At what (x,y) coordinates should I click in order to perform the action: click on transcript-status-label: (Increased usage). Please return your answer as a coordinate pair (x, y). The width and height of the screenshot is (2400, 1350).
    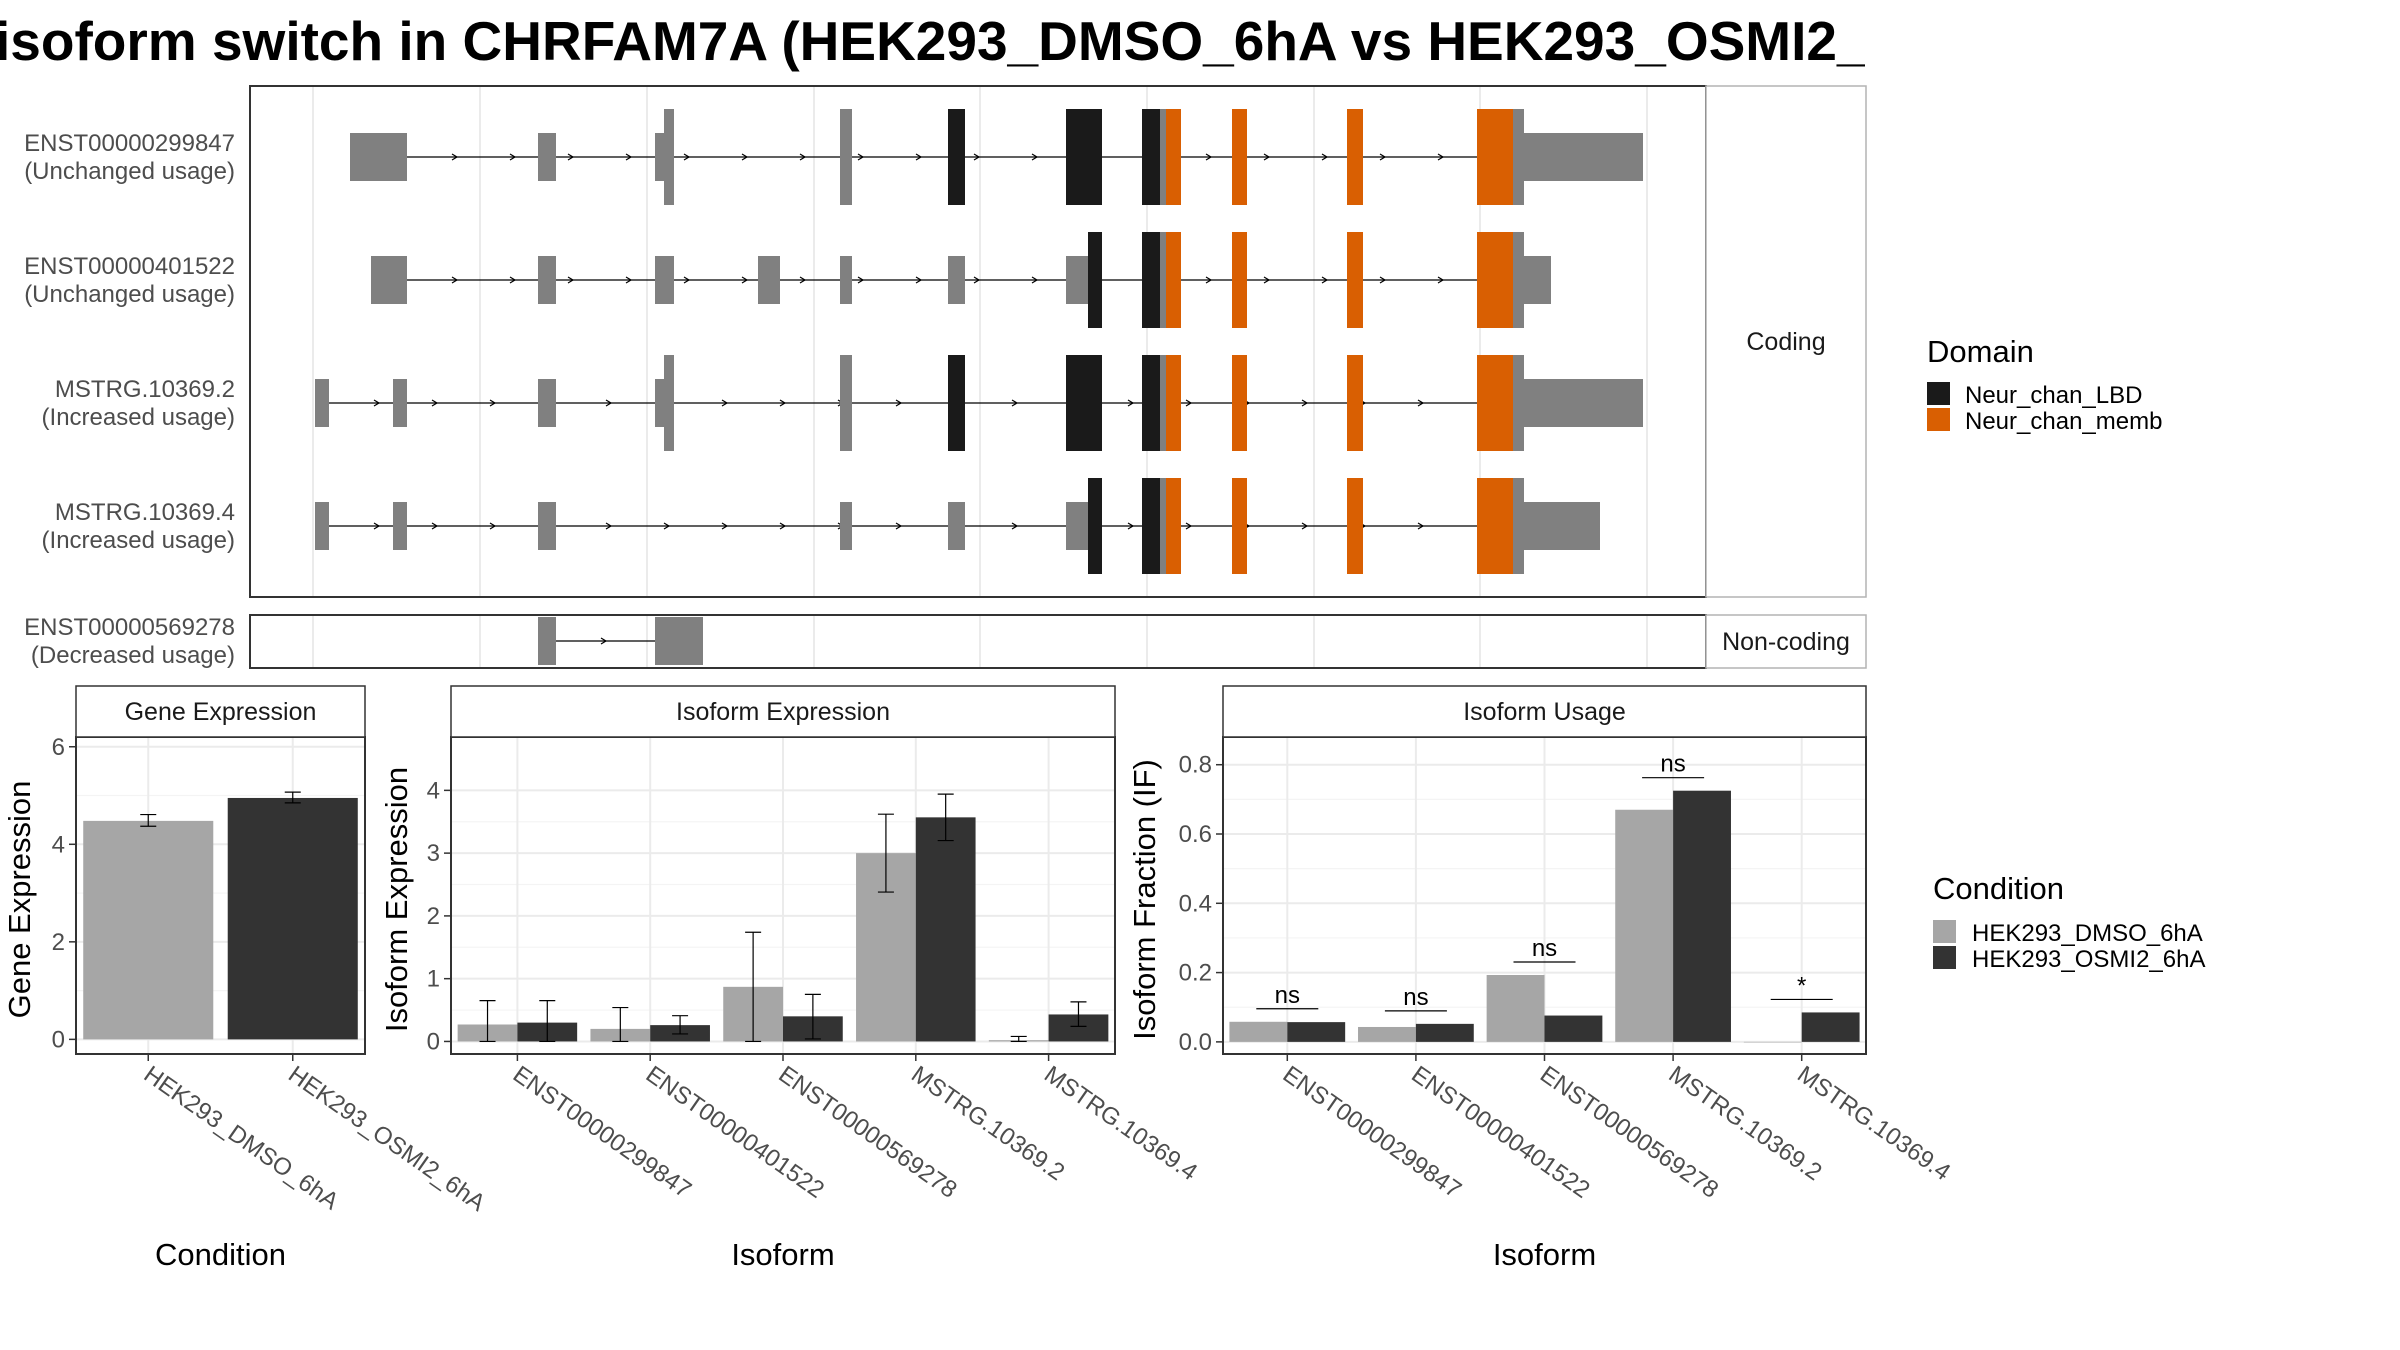
    Looking at the image, I should click on (138, 417).